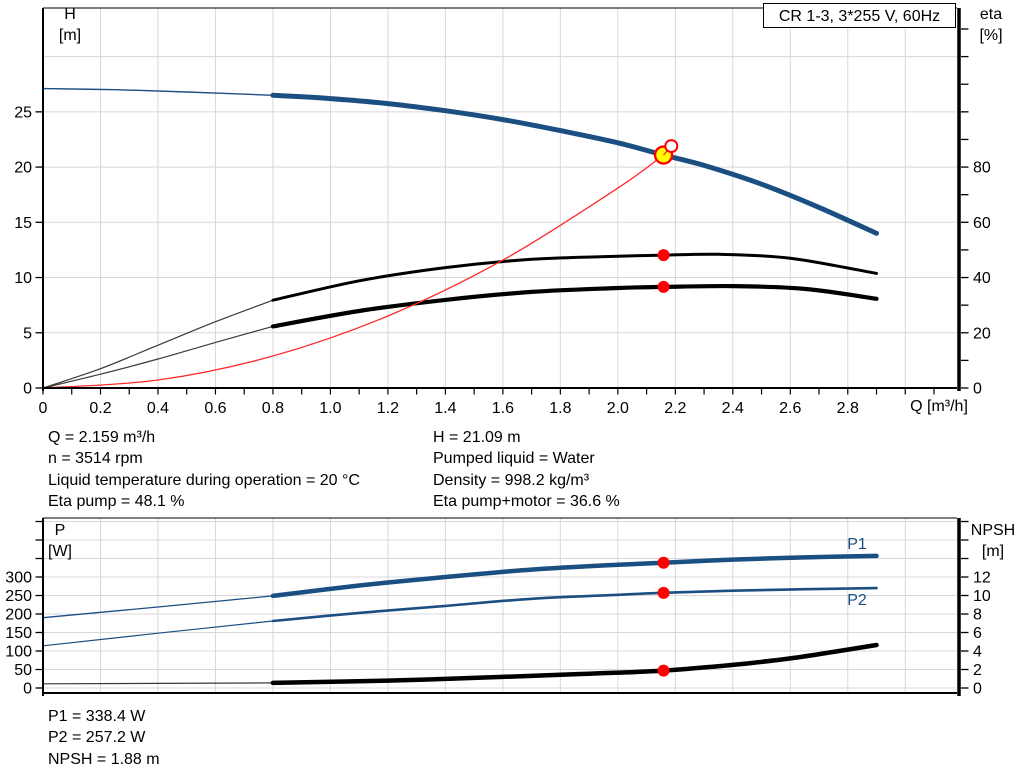  I want to click on eta-pump-point, so click(663, 255).